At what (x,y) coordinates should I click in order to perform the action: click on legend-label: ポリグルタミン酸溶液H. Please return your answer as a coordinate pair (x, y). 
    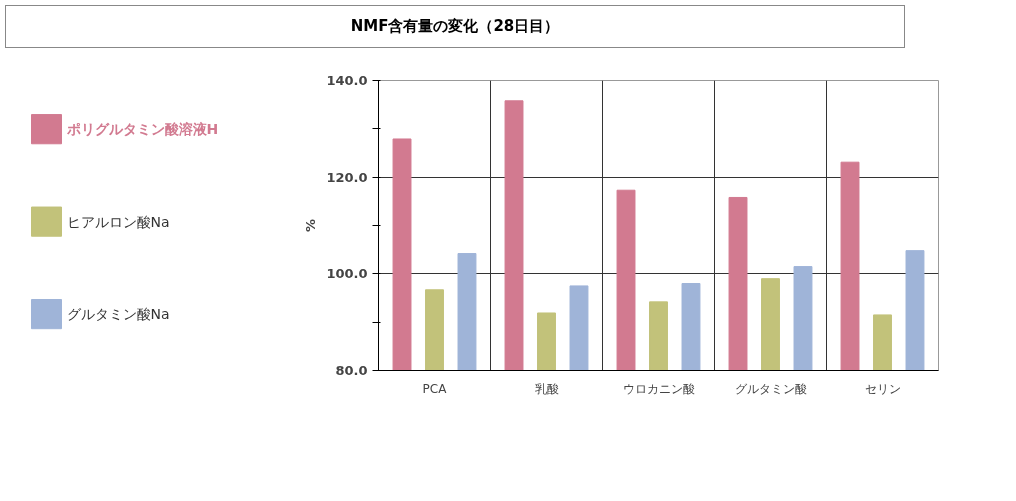
    Looking at the image, I should click on (142, 129).